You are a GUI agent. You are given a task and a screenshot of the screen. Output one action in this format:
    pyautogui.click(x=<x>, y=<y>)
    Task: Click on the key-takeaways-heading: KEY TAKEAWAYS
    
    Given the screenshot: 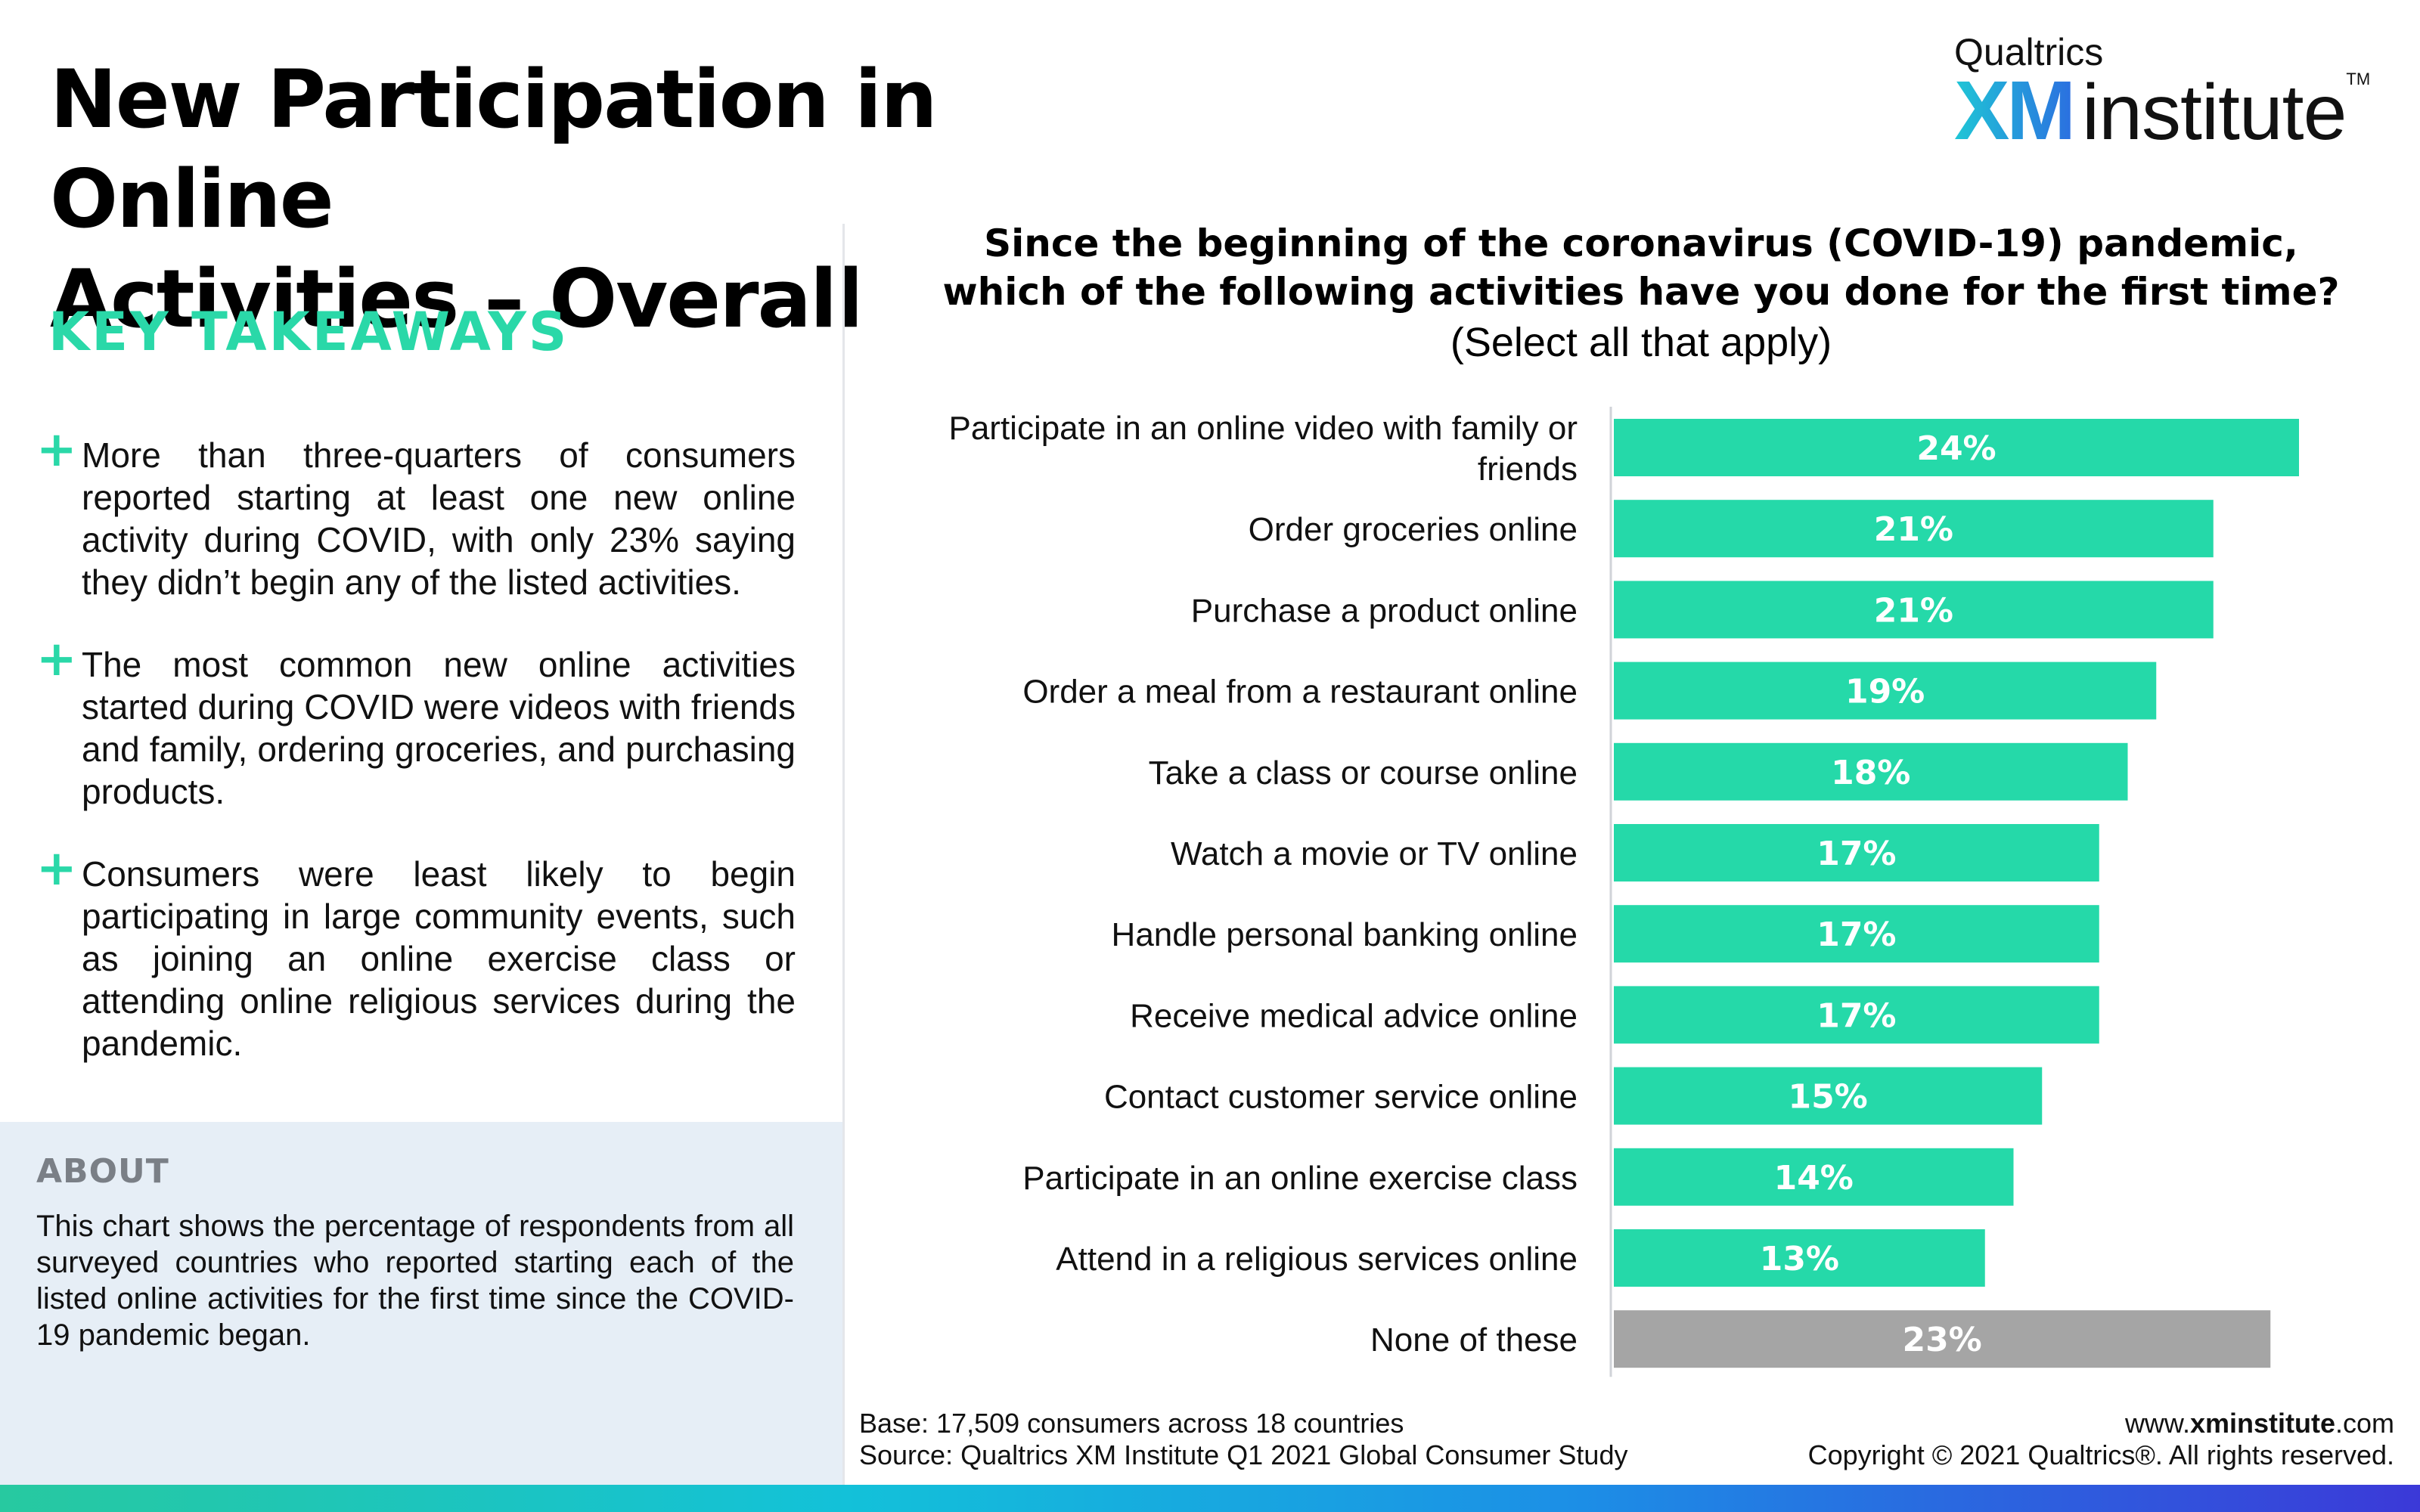 What is the action you would take?
    pyautogui.click(x=308, y=332)
    